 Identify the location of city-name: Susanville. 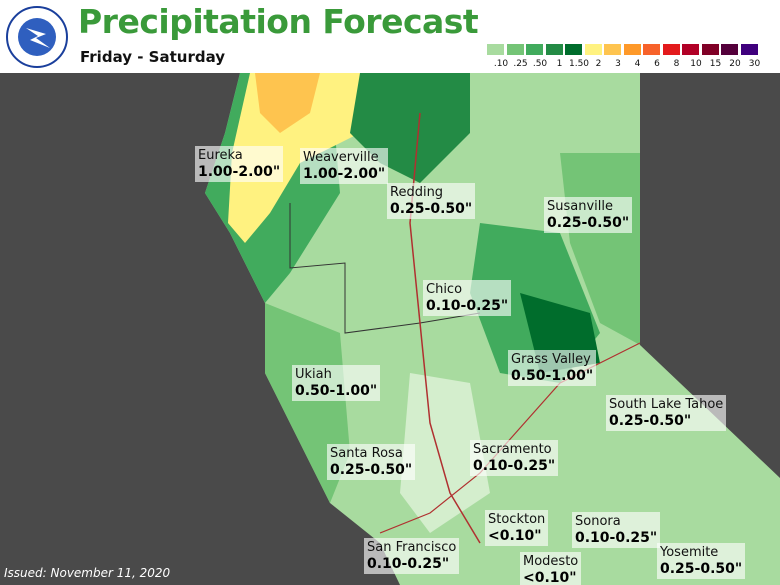
(580, 206).